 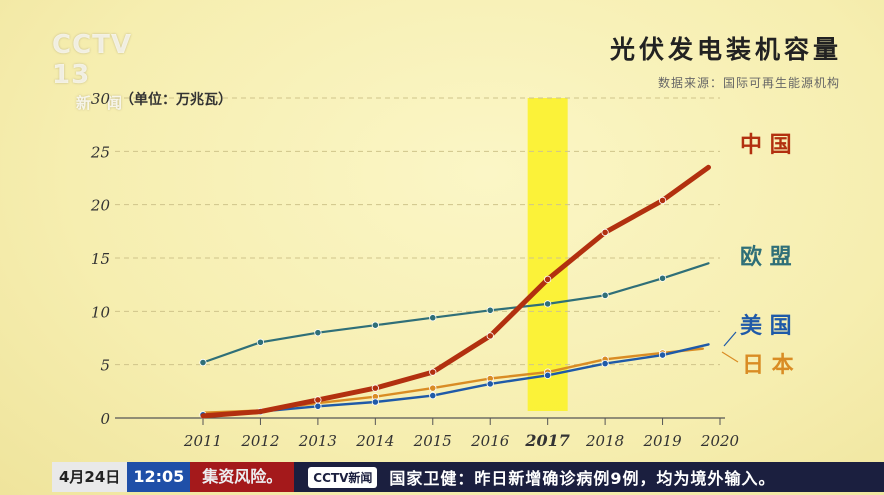 I want to click on series-line-欧盟, so click(x=455, y=313).